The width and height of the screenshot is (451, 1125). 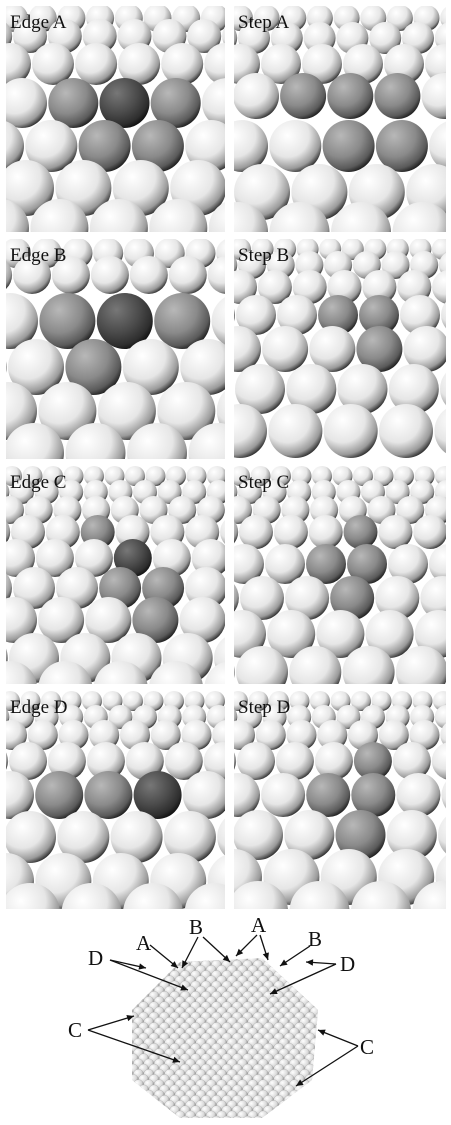 I want to click on panel-edge-a: Edge A, so click(x=115, y=119).